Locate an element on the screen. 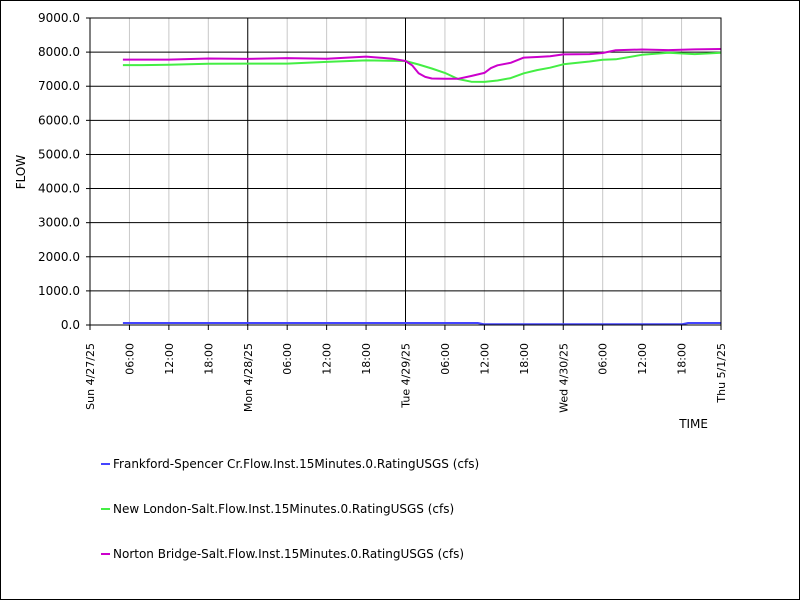  y-tick-label: 0.0 is located at coordinates (70, 325).